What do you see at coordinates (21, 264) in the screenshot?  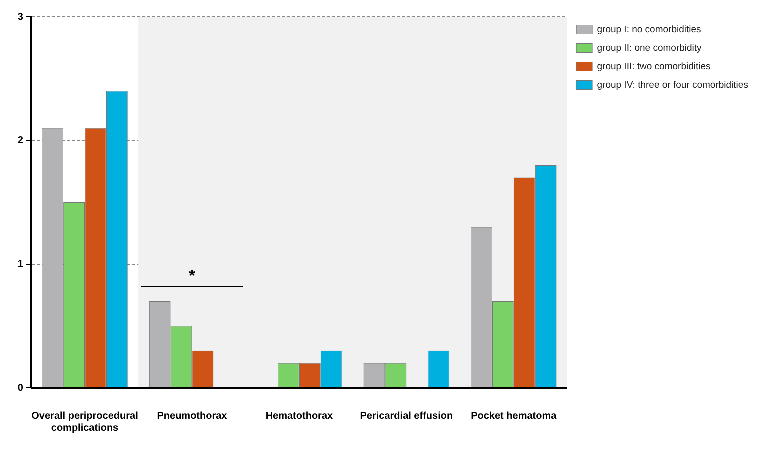 I see `y-tick-label: 1` at bounding box center [21, 264].